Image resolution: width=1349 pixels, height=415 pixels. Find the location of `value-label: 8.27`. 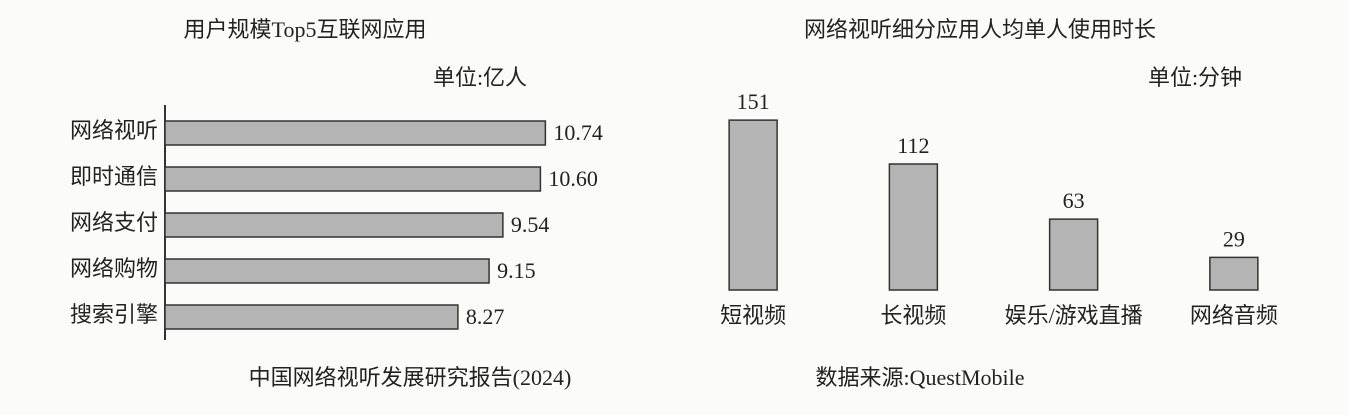

value-label: 8.27 is located at coordinates (485, 316).